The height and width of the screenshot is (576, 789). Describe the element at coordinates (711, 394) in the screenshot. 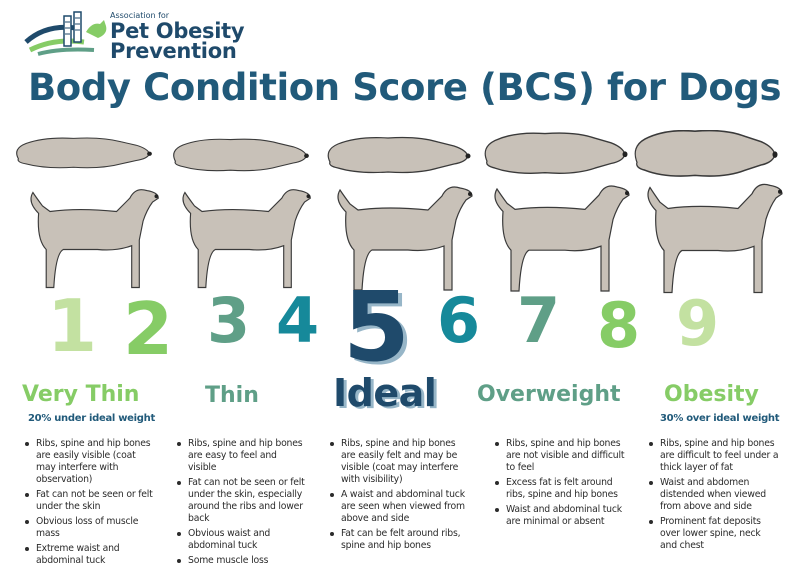

I see `category-obesity: Obesity` at that location.